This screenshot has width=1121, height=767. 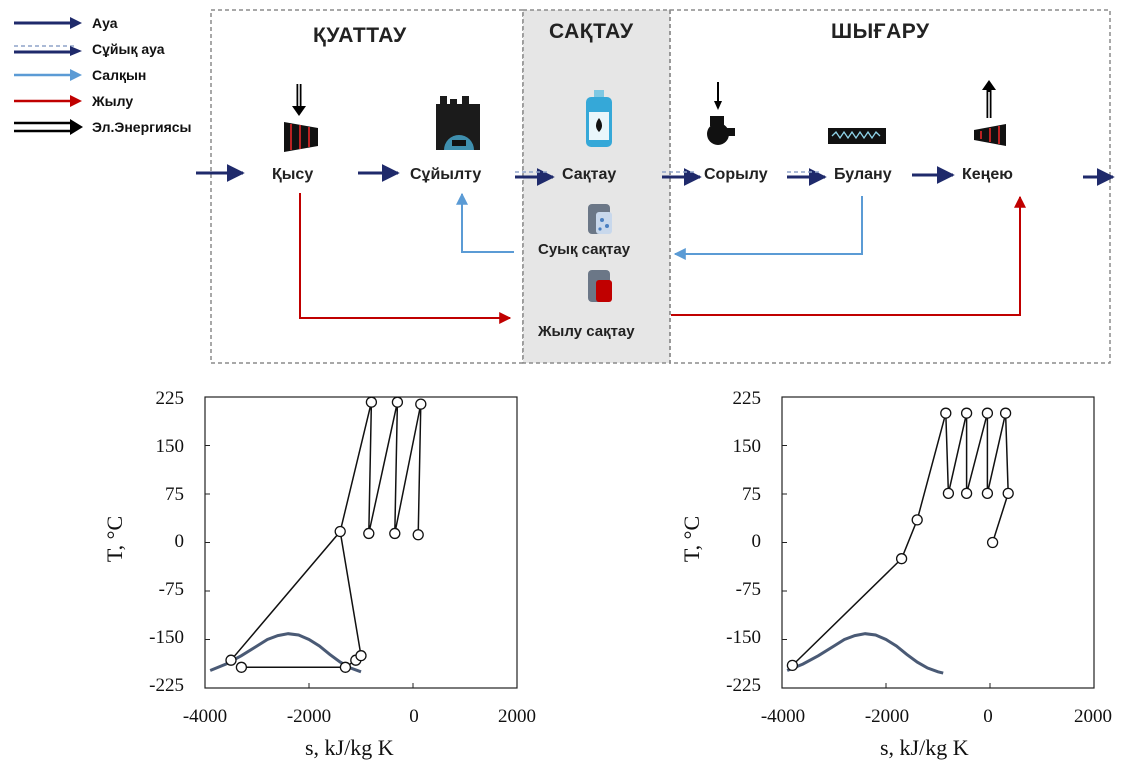 I want to click on cold-store-icon, so click(x=600, y=219).